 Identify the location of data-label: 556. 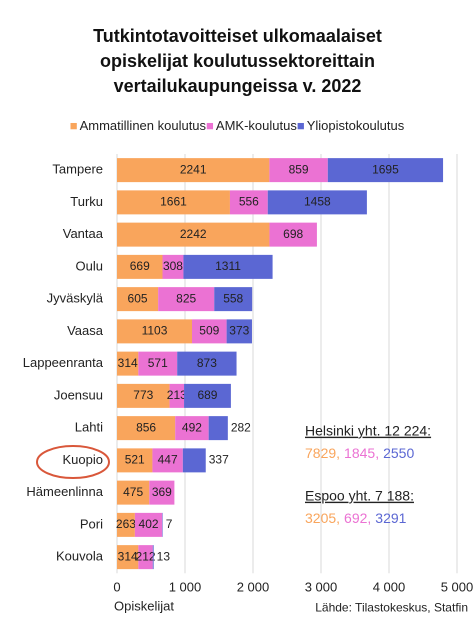
(249, 202).